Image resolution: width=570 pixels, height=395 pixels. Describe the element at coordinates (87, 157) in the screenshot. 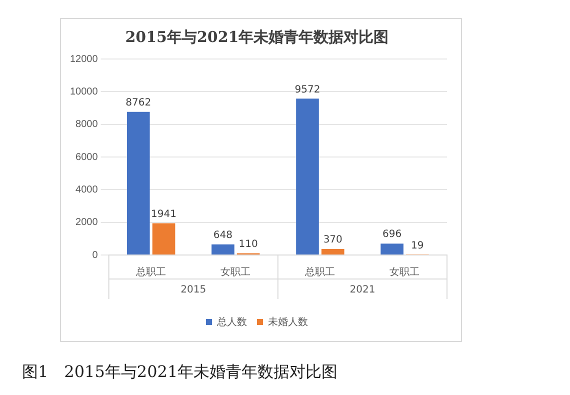

I see `y-tick-label: 6000` at that location.